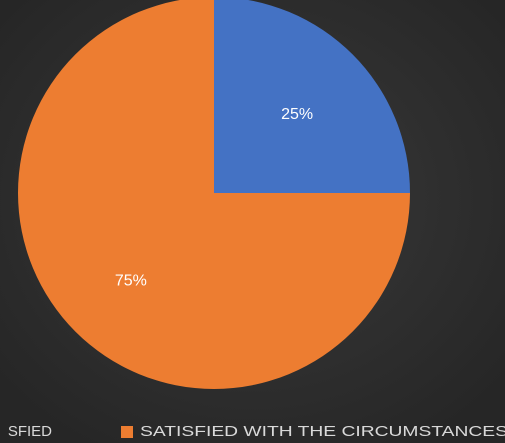 This screenshot has width=505, height=443. What do you see at coordinates (322, 431) in the screenshot?
I see `legend-label: SATISFIED WITH THE CIRCUMSTANCES` at bounding box center [322, 431].